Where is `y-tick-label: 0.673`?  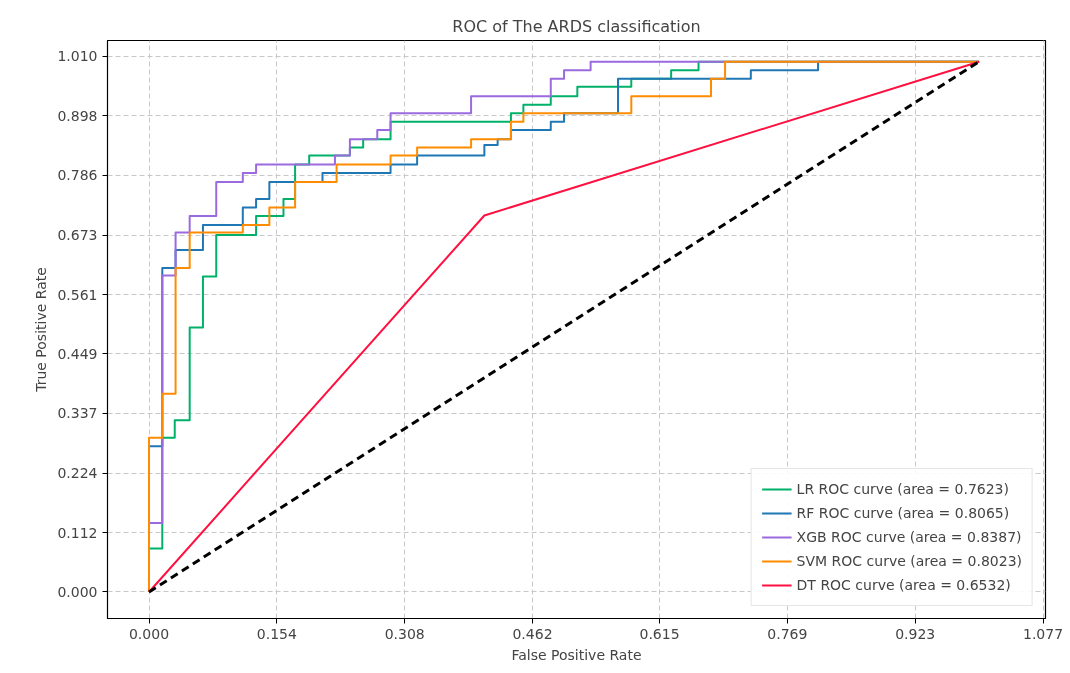 y-tick-label: 0.673 is located at coordinates (77, 235).